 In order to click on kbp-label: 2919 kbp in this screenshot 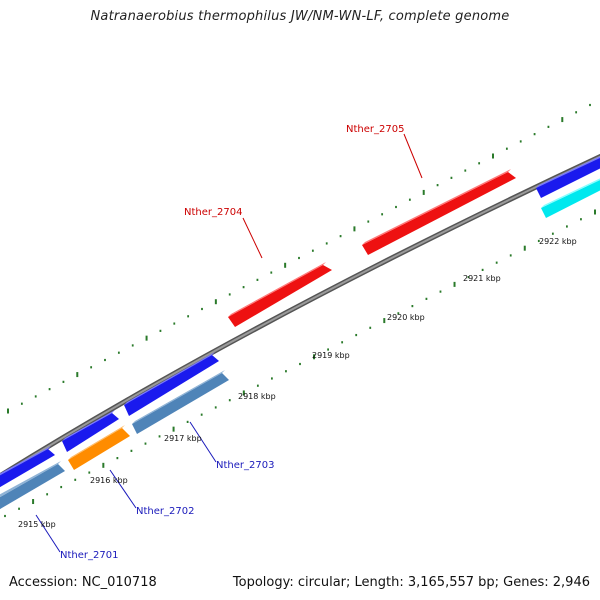, I will do `click(331, 355)`.